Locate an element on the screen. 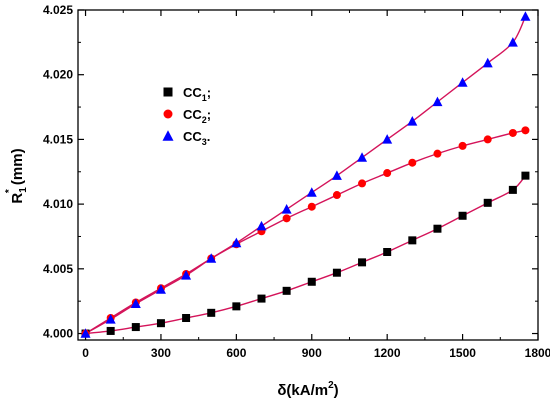  x-tick-label: 300 is located at coordinates (161, 353).